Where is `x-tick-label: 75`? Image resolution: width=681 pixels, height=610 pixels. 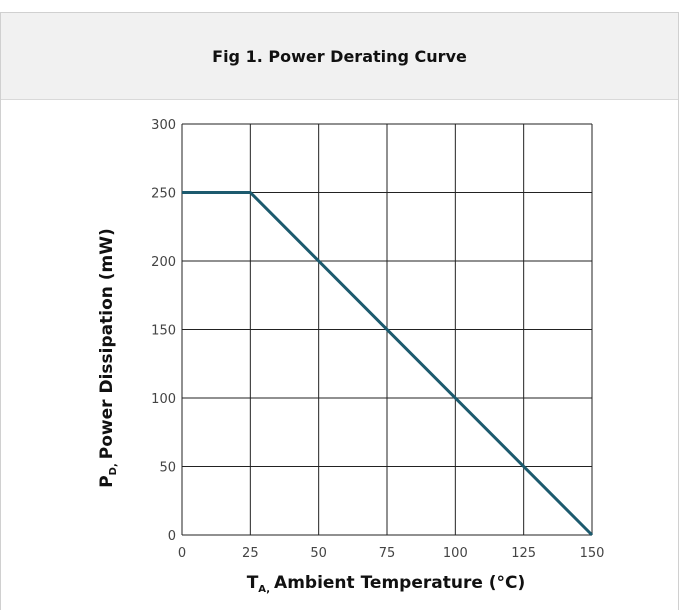
x-tick-label: 75 is located at coordinates (387, 553).